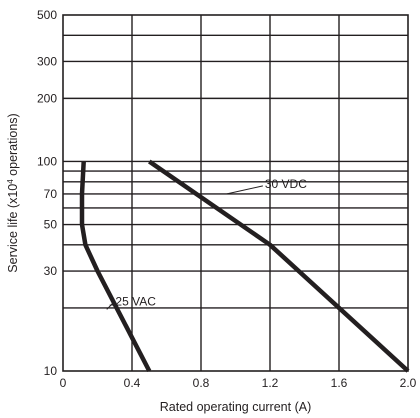 The height and width of the screenshot is (418, 420). Describe the element at coordinates (238, 383) in the screenshot. I see `x-tick-labels: 0 0.4 0.8 1.2 1.6 2.0` at that location.